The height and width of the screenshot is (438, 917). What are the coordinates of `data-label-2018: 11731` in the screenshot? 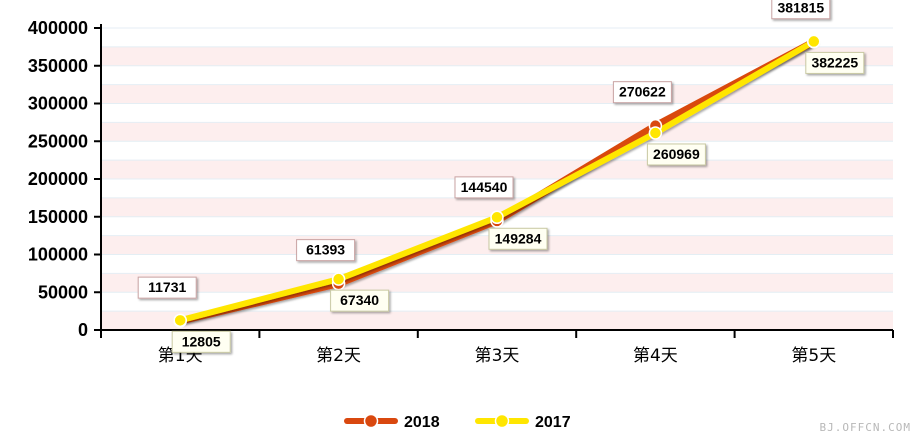 It's located at (167, 287).